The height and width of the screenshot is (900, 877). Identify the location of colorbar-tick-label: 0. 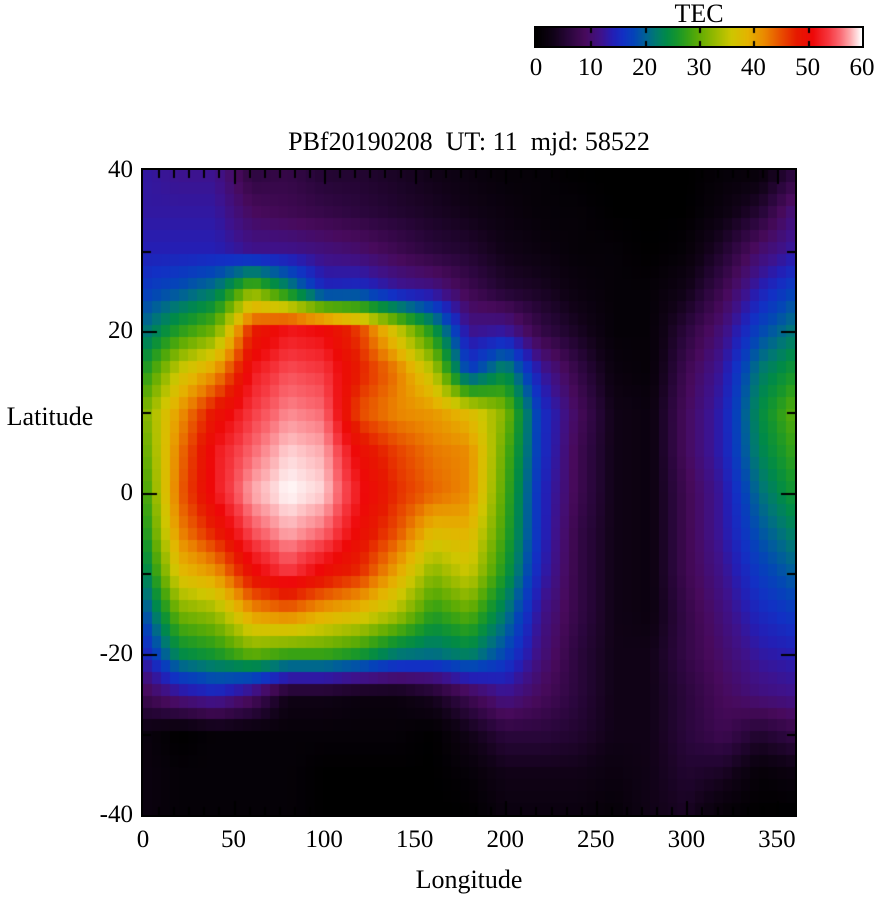
(536, 67).